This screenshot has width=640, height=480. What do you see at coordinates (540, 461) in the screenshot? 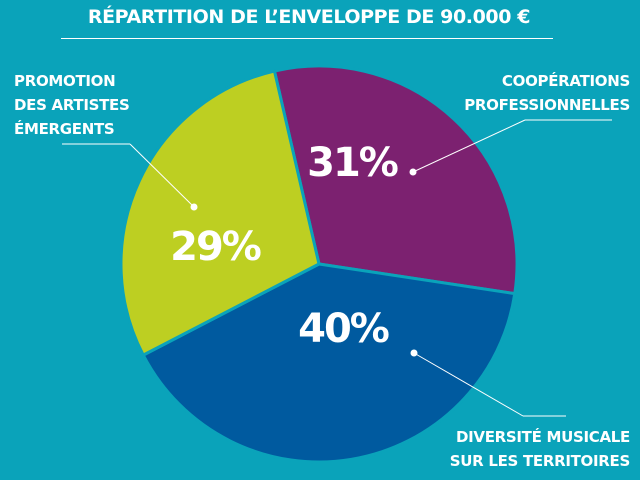
I see `slice-label-line: SUR LES TERRITOIRES` at bounding box center [540, 461].